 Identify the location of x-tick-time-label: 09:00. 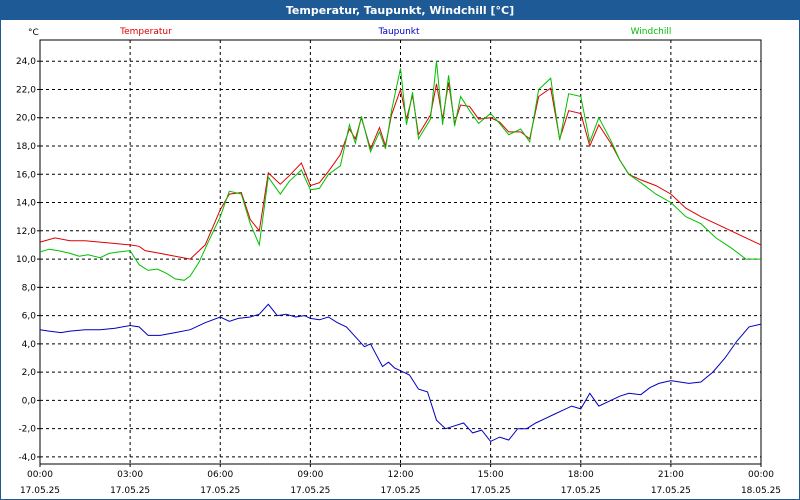
(310, 475).